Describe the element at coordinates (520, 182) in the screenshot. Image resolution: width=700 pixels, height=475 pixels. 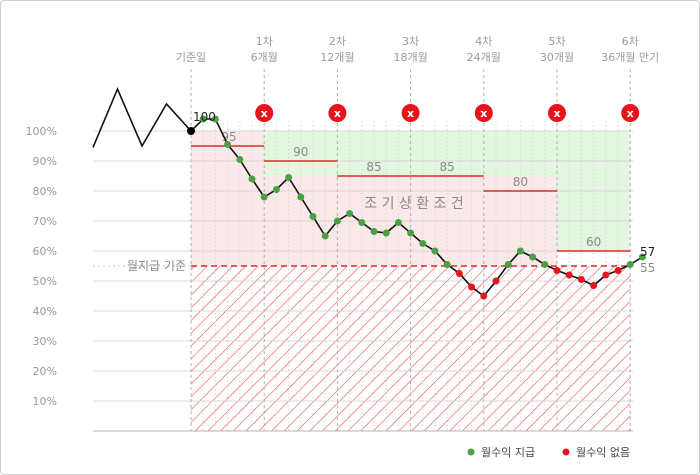
I see `barrier-level-label: 80` at that location.